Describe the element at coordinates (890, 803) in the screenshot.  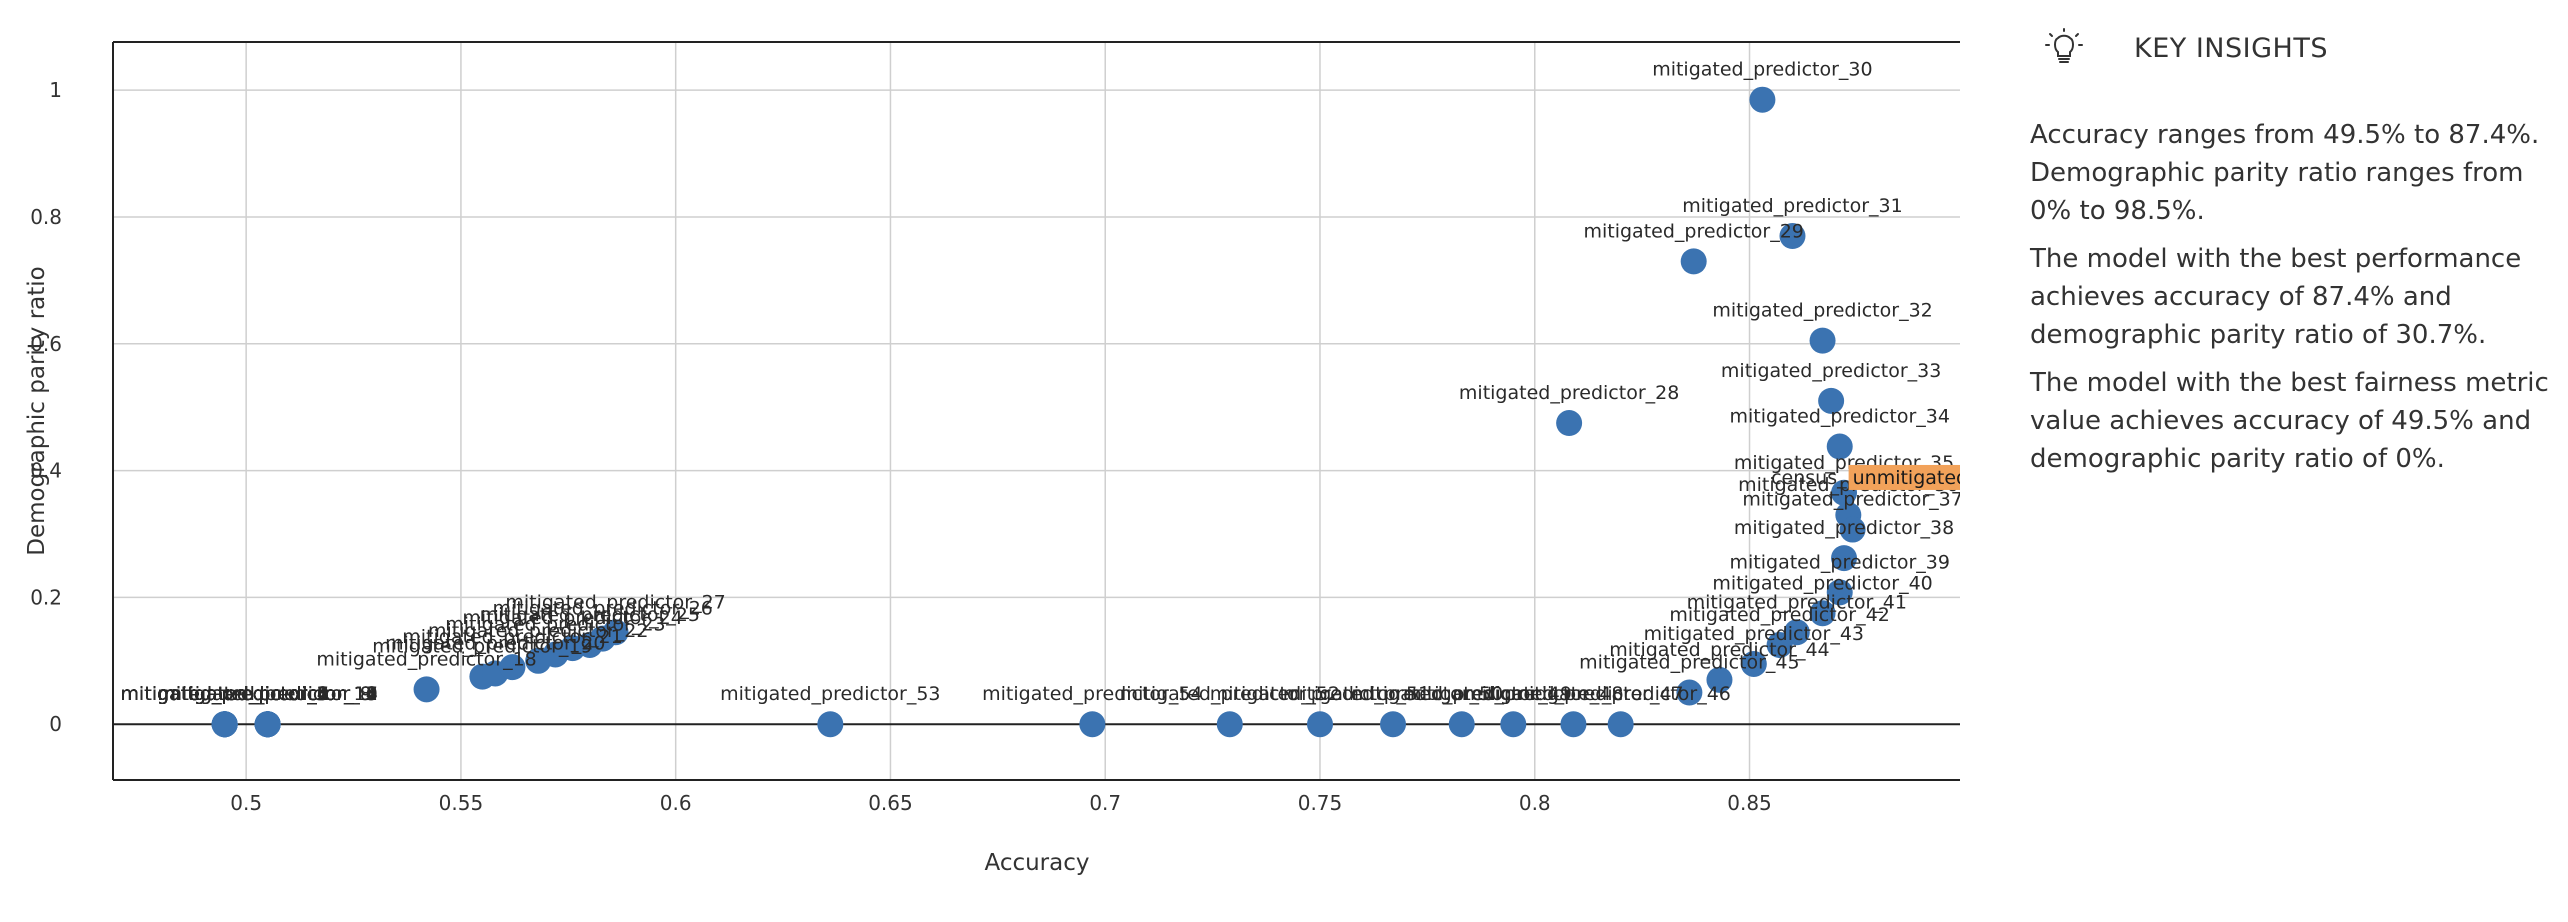
I see `x-tick-label: 0.65` at that location.